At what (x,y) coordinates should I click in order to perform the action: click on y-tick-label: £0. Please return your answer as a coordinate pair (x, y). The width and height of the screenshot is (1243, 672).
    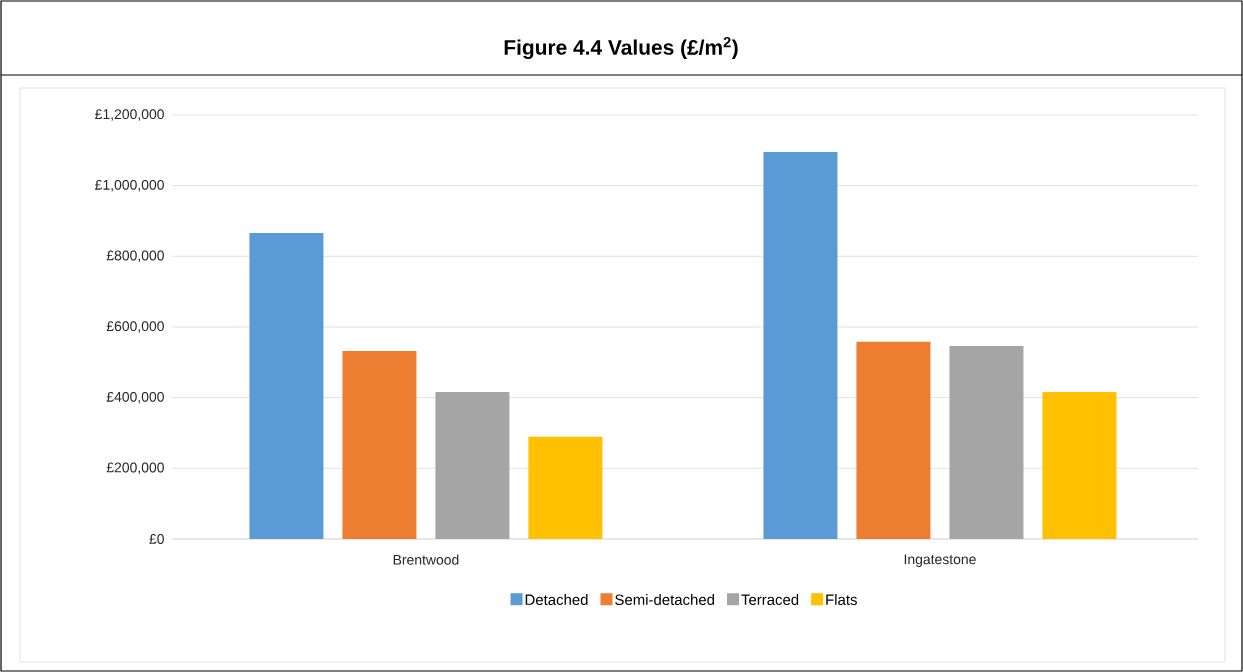
    Looking at the image, I should click on (156, 539).